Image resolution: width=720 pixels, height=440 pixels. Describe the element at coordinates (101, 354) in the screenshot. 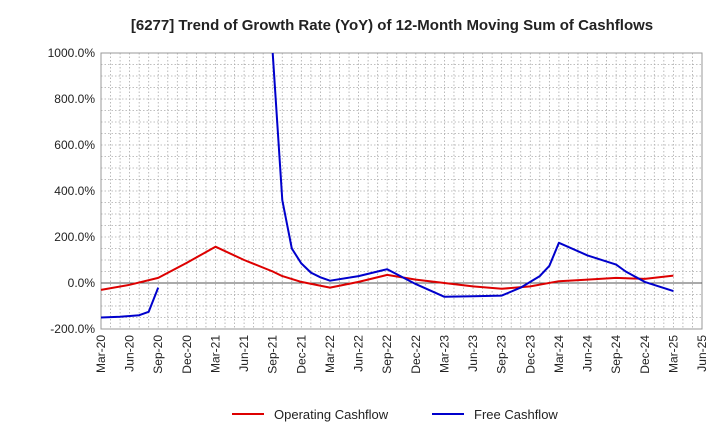

I see `x-tick-label: Mar-20` at that location.